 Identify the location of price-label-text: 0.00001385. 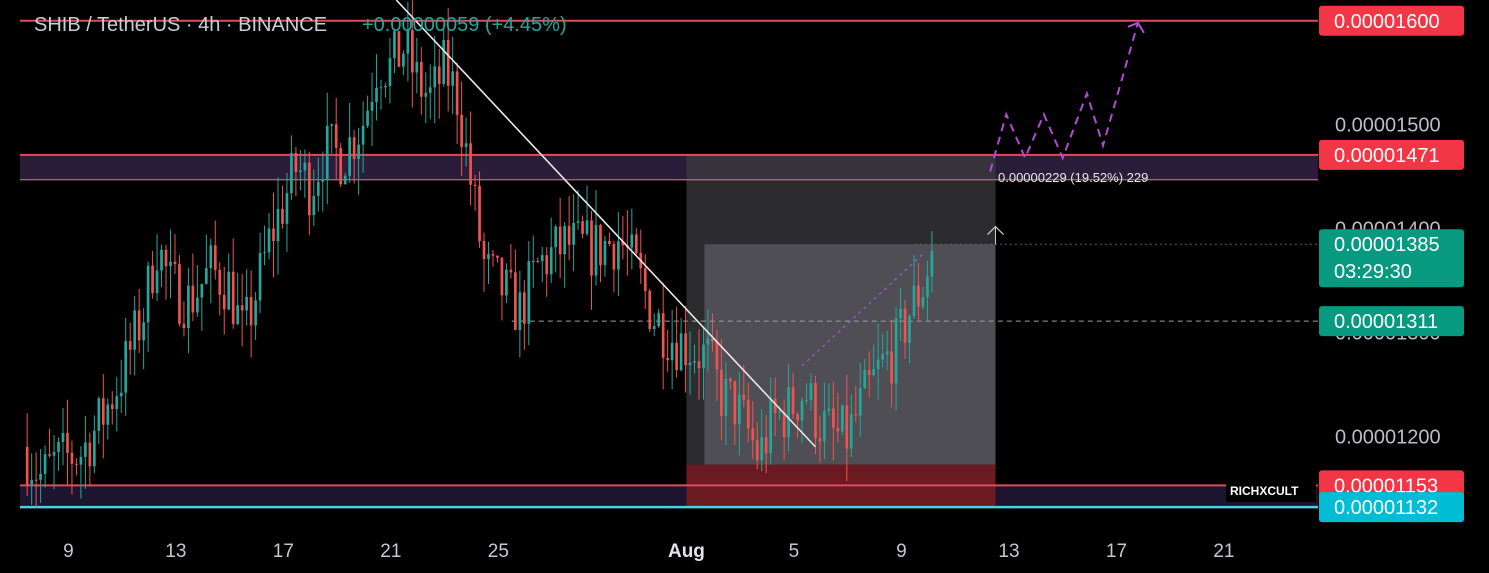
(1387, 245).